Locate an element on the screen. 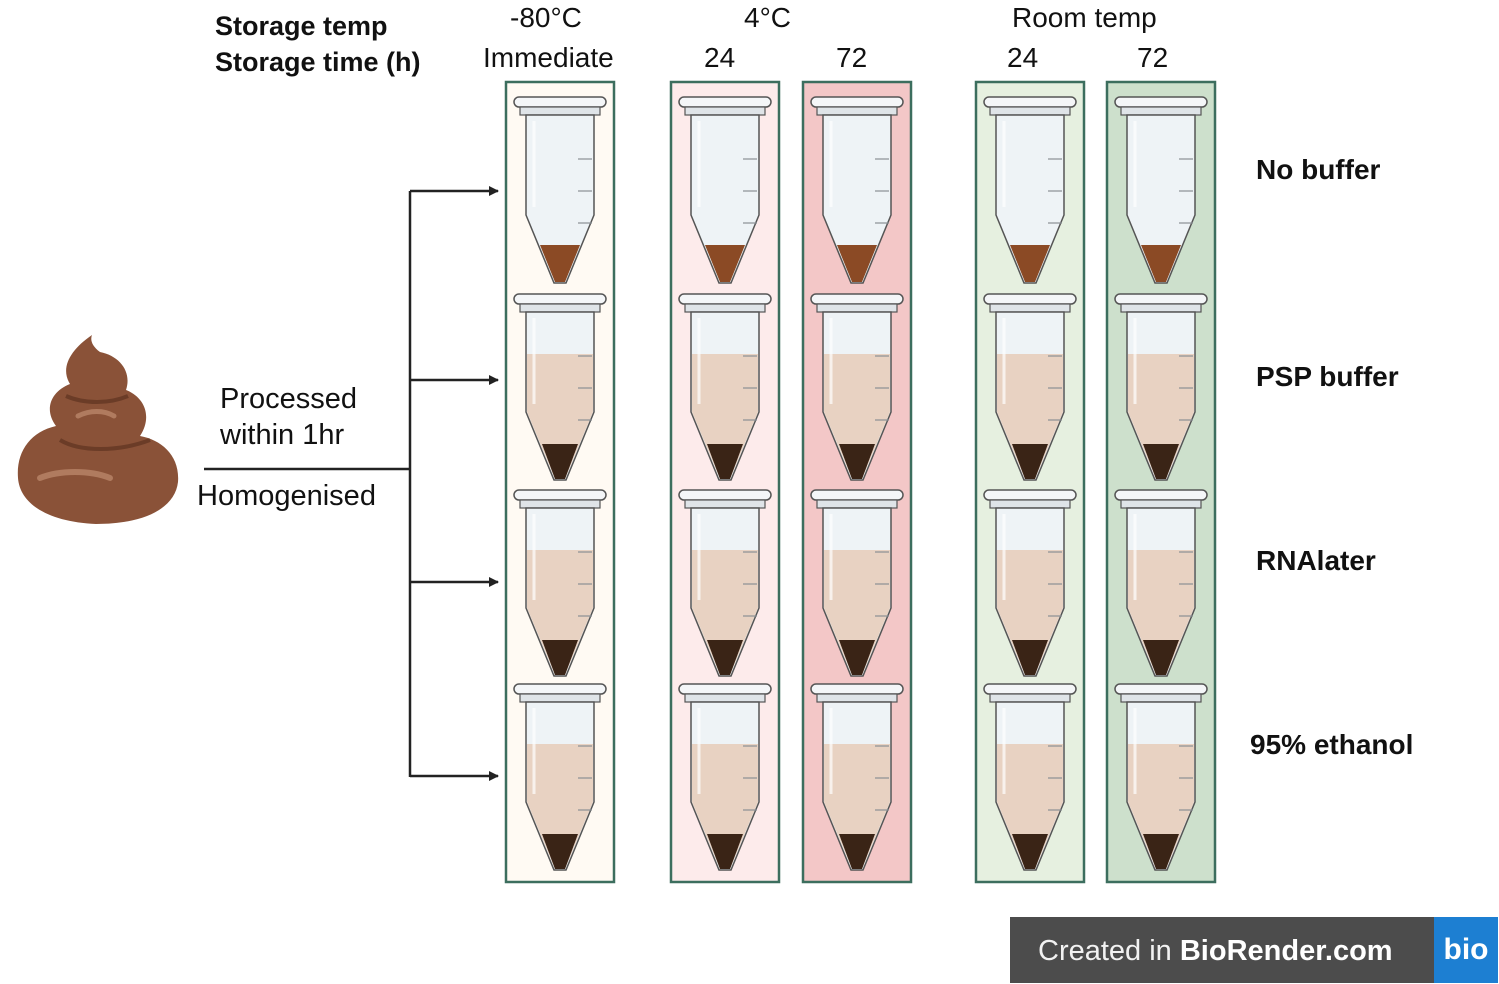 The width and height of the screenshot is (1499, 984). row-label-no-buffer: No buffer is located at coordinates (1318, 169).